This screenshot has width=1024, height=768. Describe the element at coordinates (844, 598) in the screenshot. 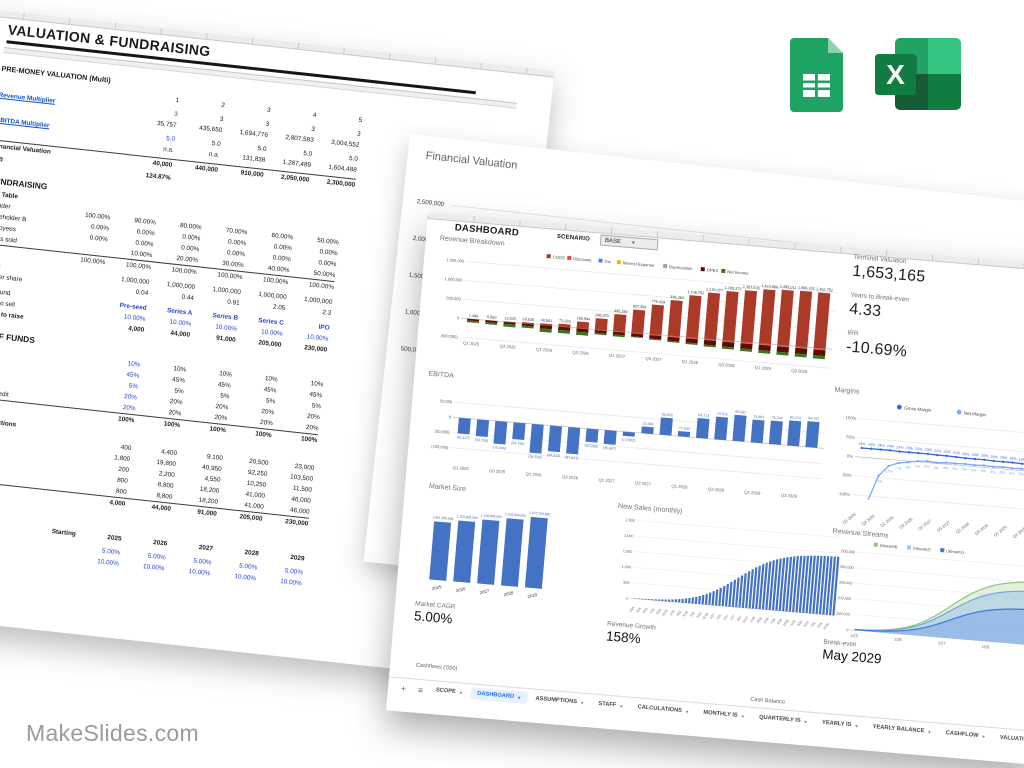

I see `svg-text: 200,000` at that location.